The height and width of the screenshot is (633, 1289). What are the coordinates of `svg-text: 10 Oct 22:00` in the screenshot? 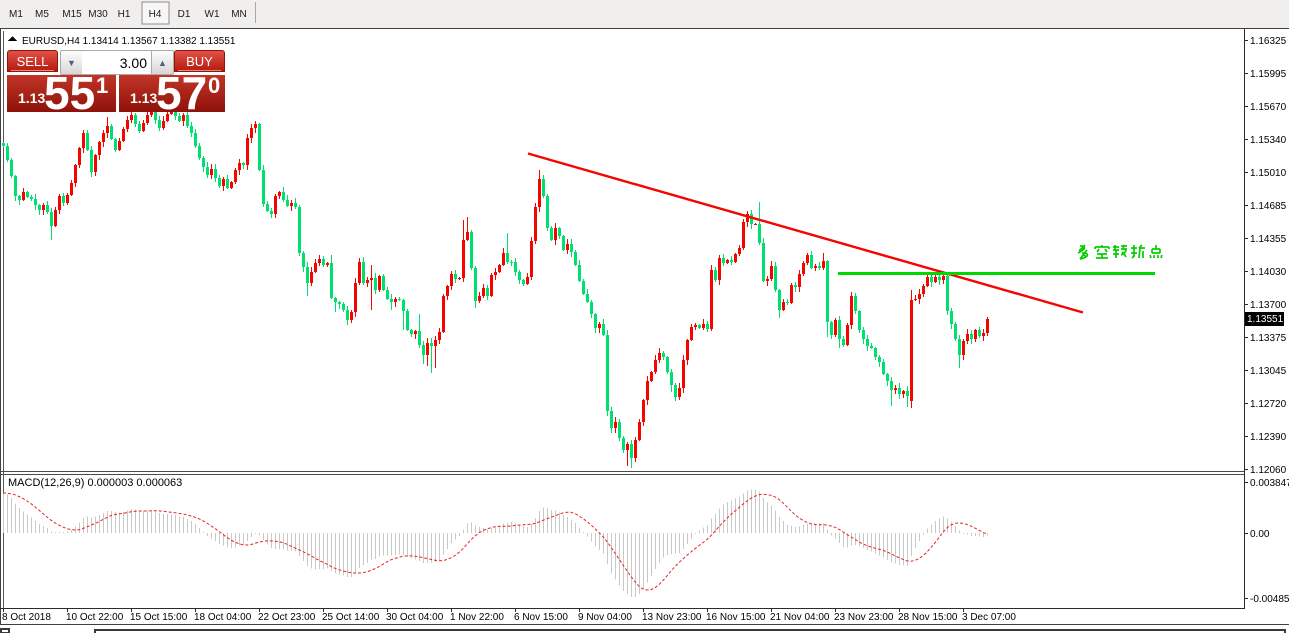 It's located at (95, 617).